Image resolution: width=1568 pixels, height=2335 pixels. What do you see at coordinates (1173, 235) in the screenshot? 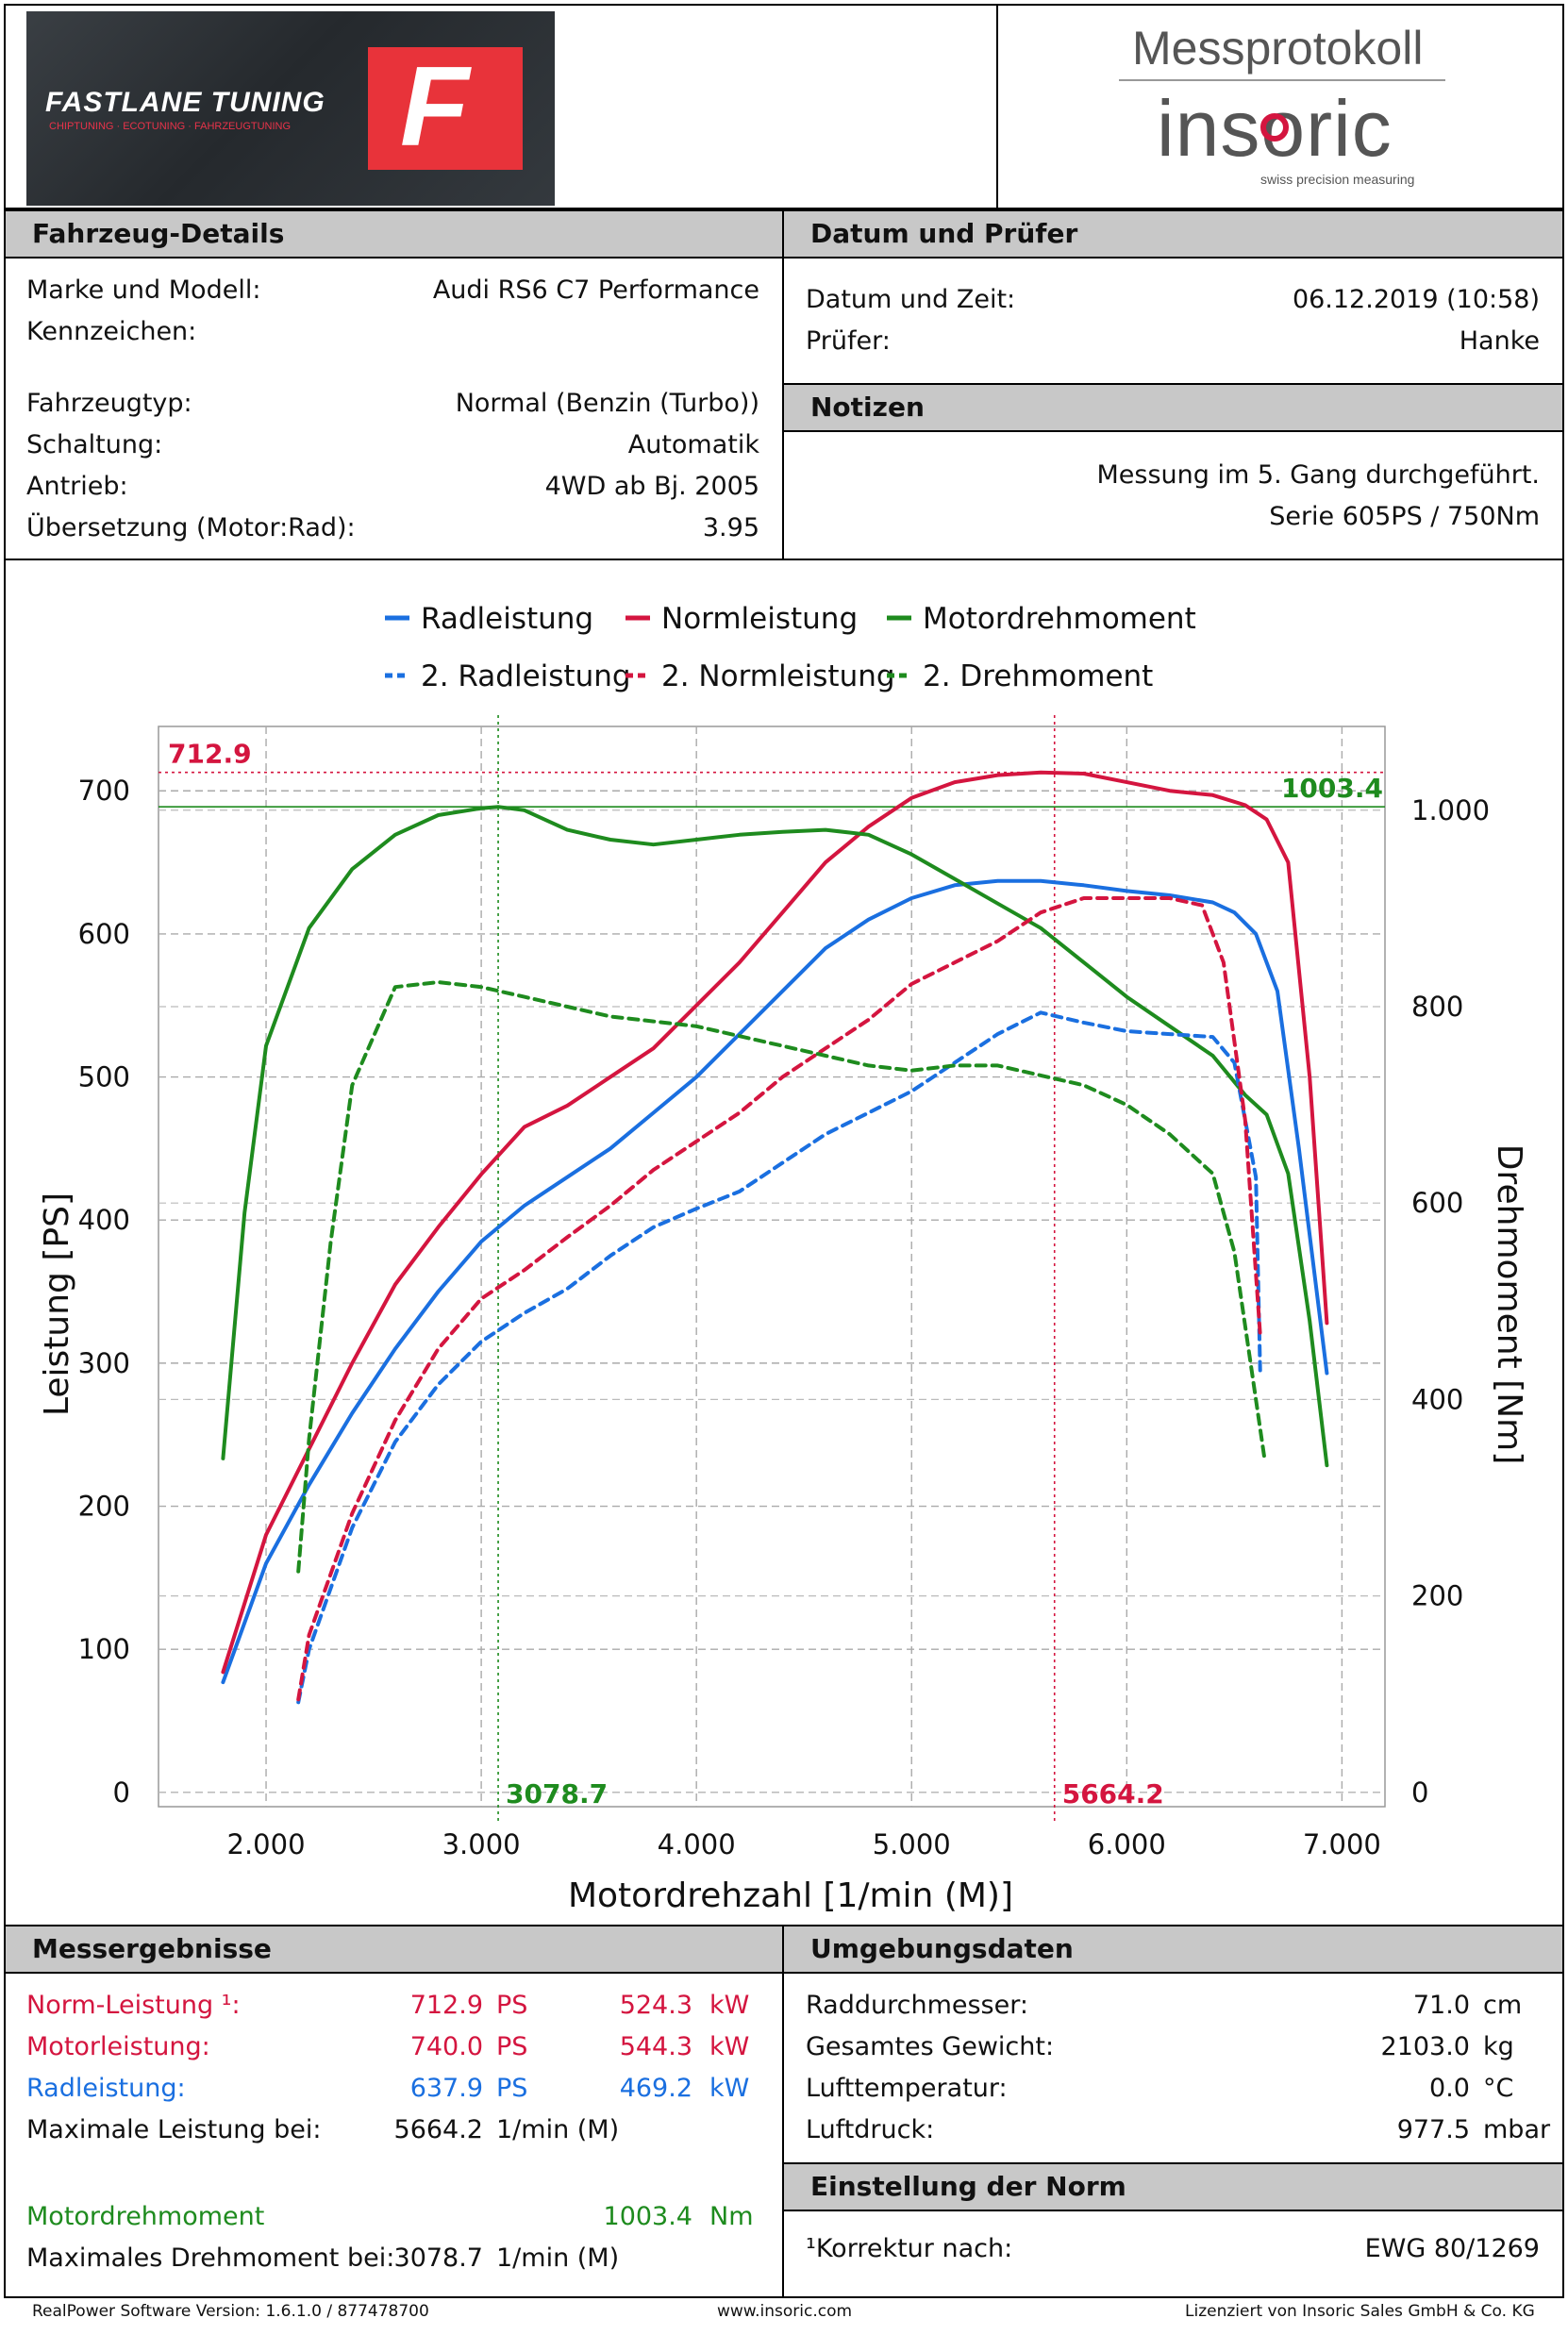
I see `date-examiner-header: Datum und Prüfer` at bounding box center [1173, 235].